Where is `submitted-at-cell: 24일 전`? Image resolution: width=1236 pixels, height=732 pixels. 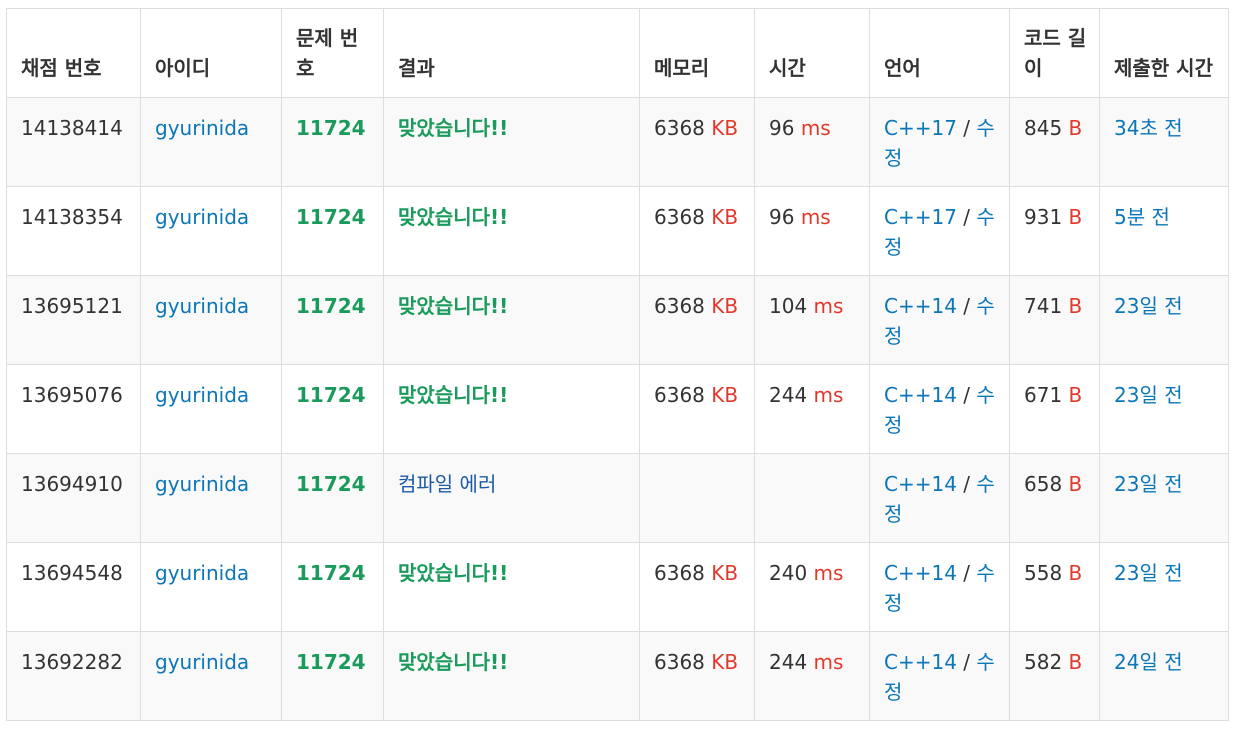
submitted-at-cell: 24일 전 is located at coordinates (1164, 676).